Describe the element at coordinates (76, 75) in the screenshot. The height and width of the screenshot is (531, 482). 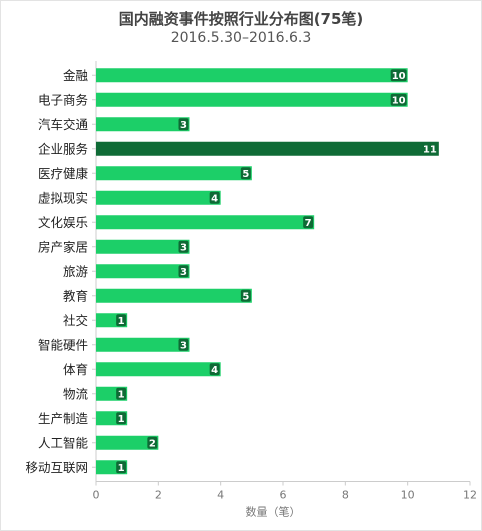
I see `category-label: 金融` at that location.